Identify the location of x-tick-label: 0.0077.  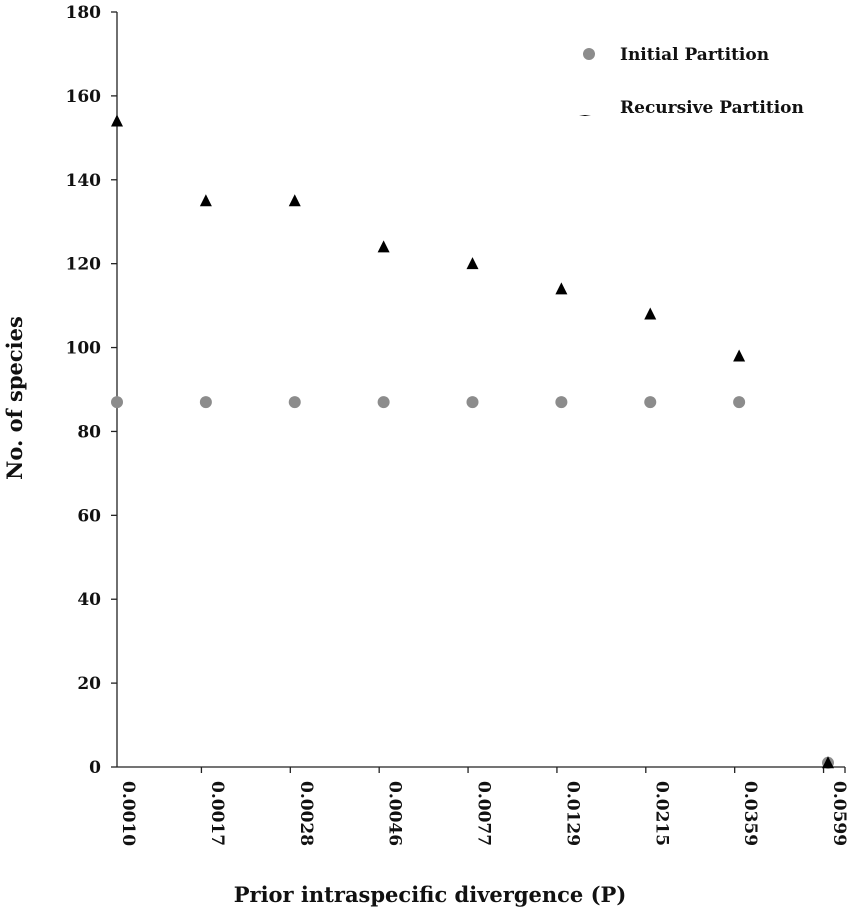
(484, 813).